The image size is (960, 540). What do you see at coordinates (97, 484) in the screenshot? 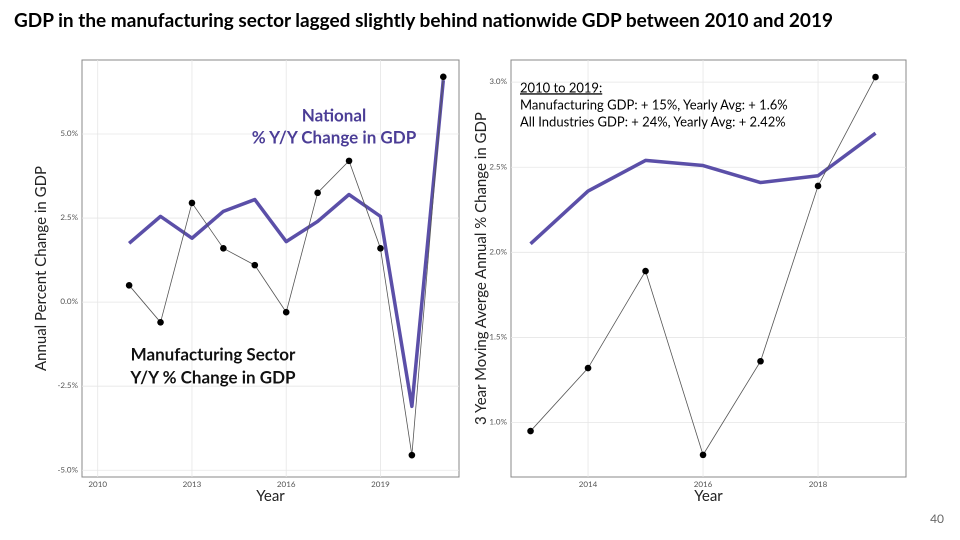
I see `x-tick-label: 2010` at bounding box center [97, 484].